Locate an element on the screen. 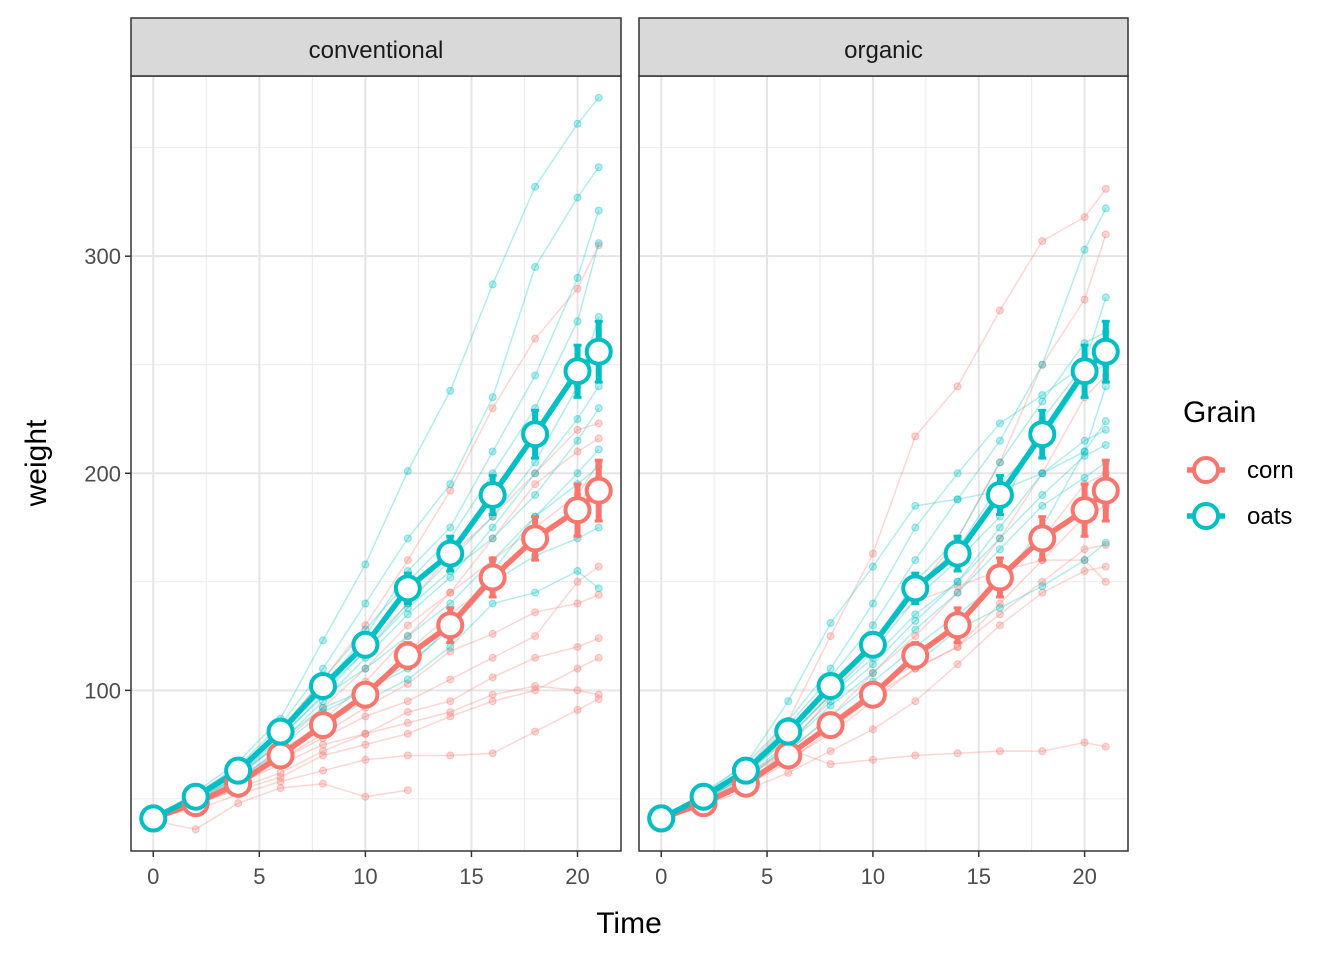 The height and width of the screenshot is (960, 1344). y-tick-label: 300 is located at coordinates (102, 256).